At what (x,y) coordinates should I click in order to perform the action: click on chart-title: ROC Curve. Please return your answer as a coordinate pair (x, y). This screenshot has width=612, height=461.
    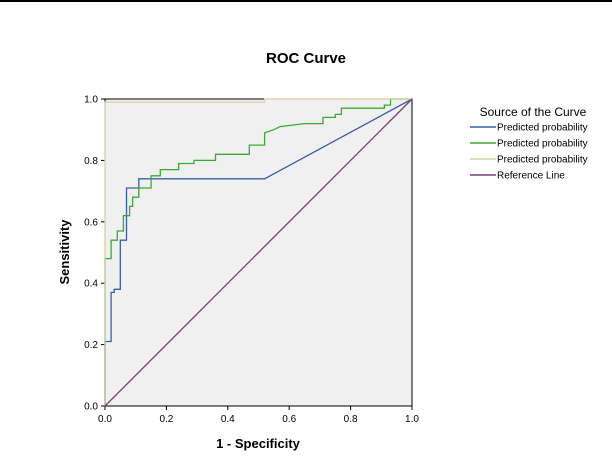
    Looking at the image, I should click on (306, 58).